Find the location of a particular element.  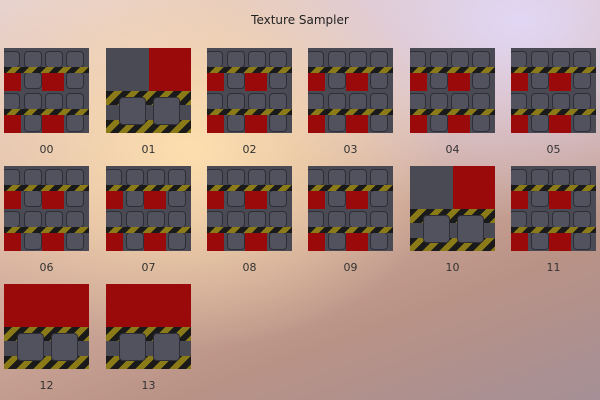

texture-thumbnail: 01 is located at coordinates (148, 102).